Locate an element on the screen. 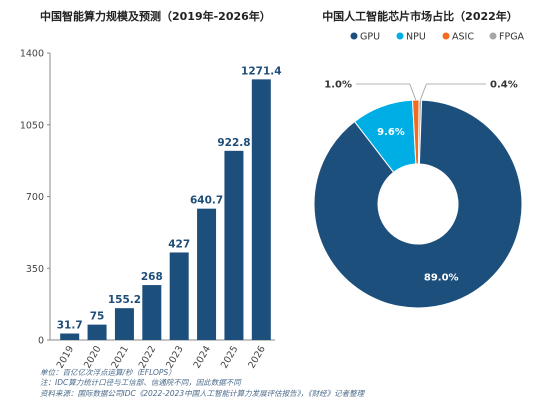 Image resolution: width=542 pixels, height=407 pixels. bar-value-label: 268 is located at coordinates (152, 277).